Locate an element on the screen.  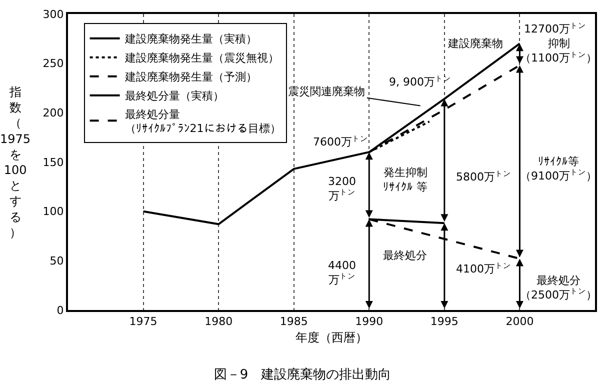
x-tick-label: 1990 is located at coordinates (369, 321).